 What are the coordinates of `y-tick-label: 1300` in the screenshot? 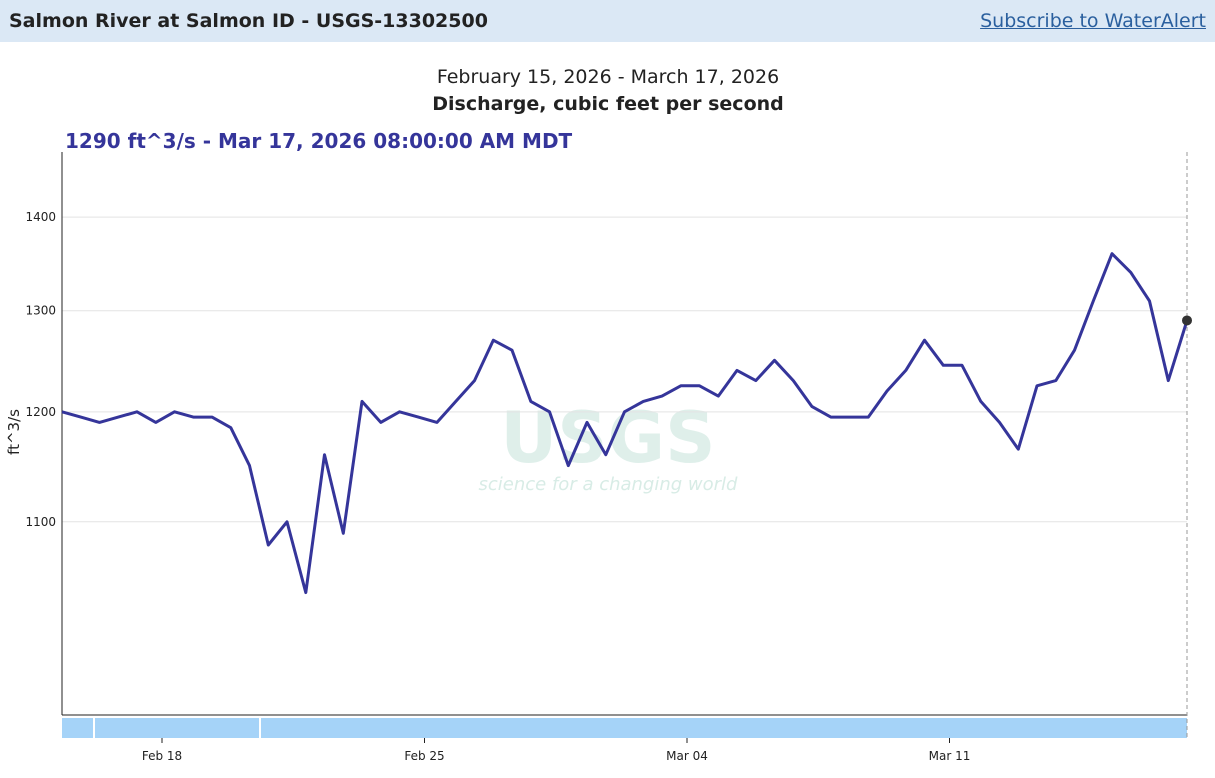 It's located at (40, 311).